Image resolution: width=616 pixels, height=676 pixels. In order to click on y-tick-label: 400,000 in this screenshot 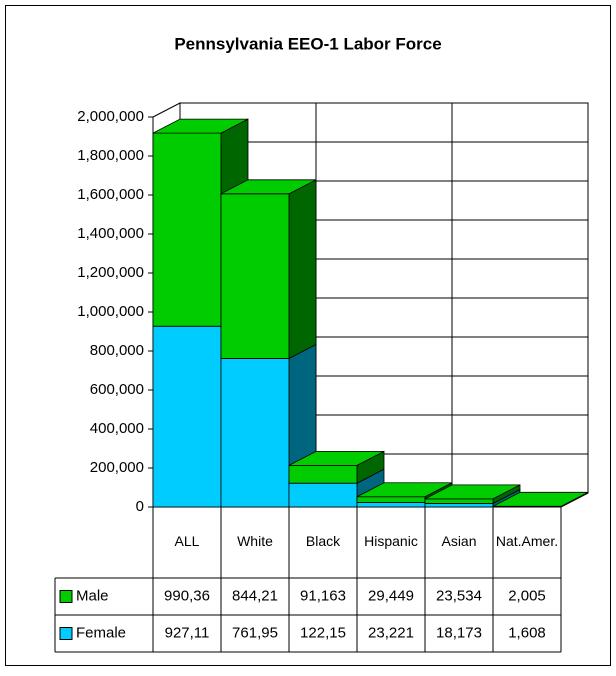, I will do `click(117, 428)`.